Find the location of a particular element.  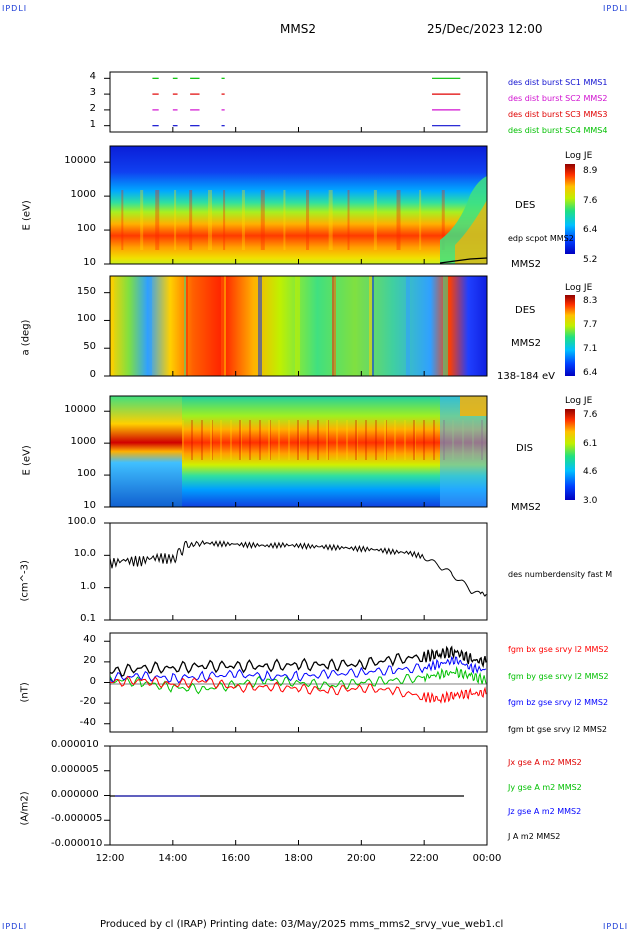

density-ylabel: (cm^-3) is located at coordinates (25, 581).